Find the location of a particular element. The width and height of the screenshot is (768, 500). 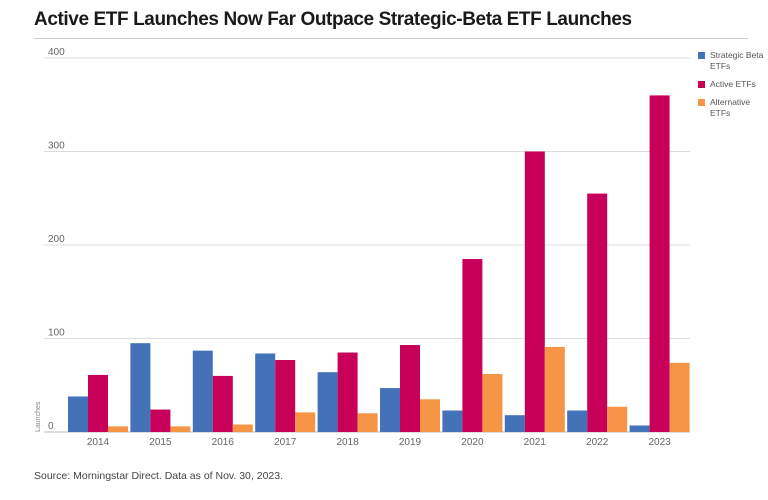

x-axis-ticks: 2014 2015 2016 2017 2018 2019 2020 2021 2022 2023 is located at coordinates (379, 442).